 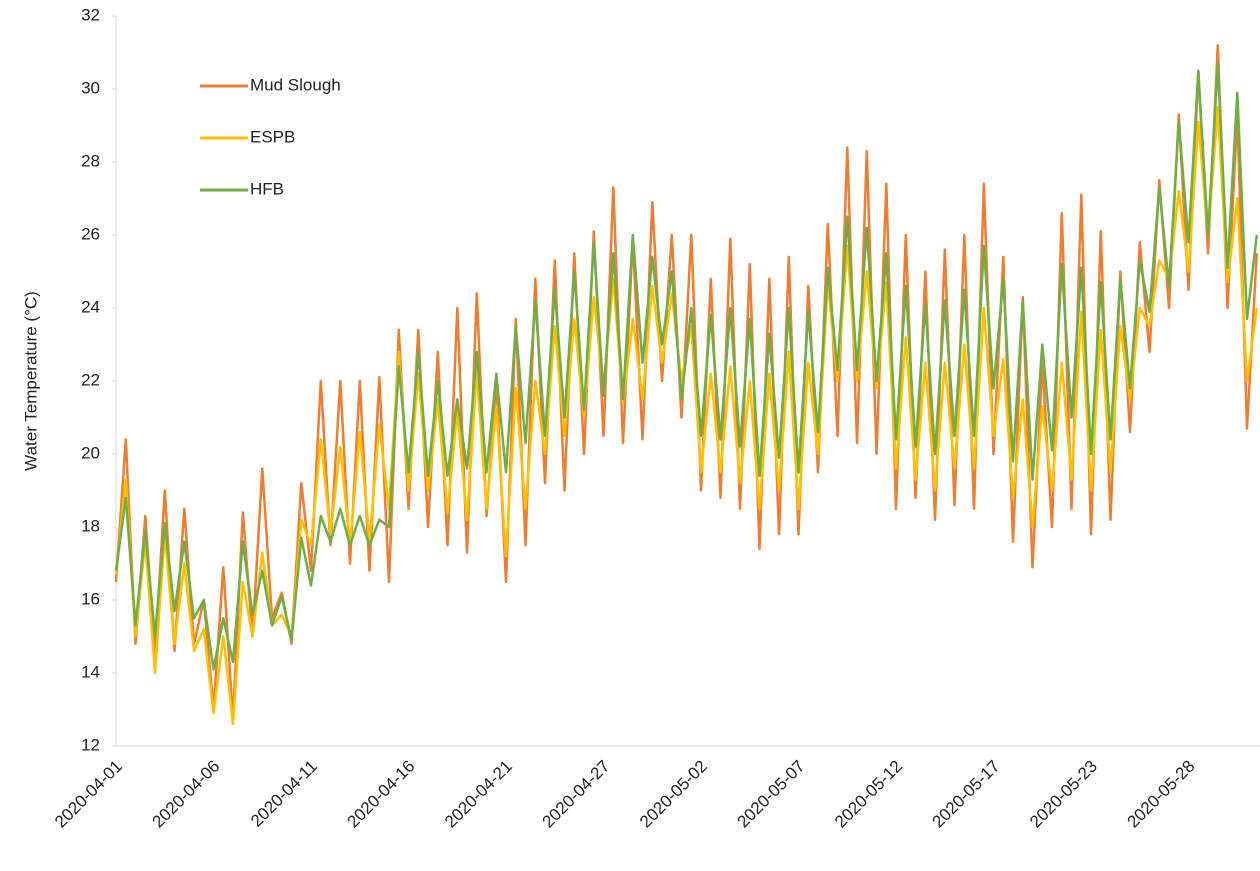 I want to click on x-tick-label: 2020-04-06, so click(x=186, y=794).